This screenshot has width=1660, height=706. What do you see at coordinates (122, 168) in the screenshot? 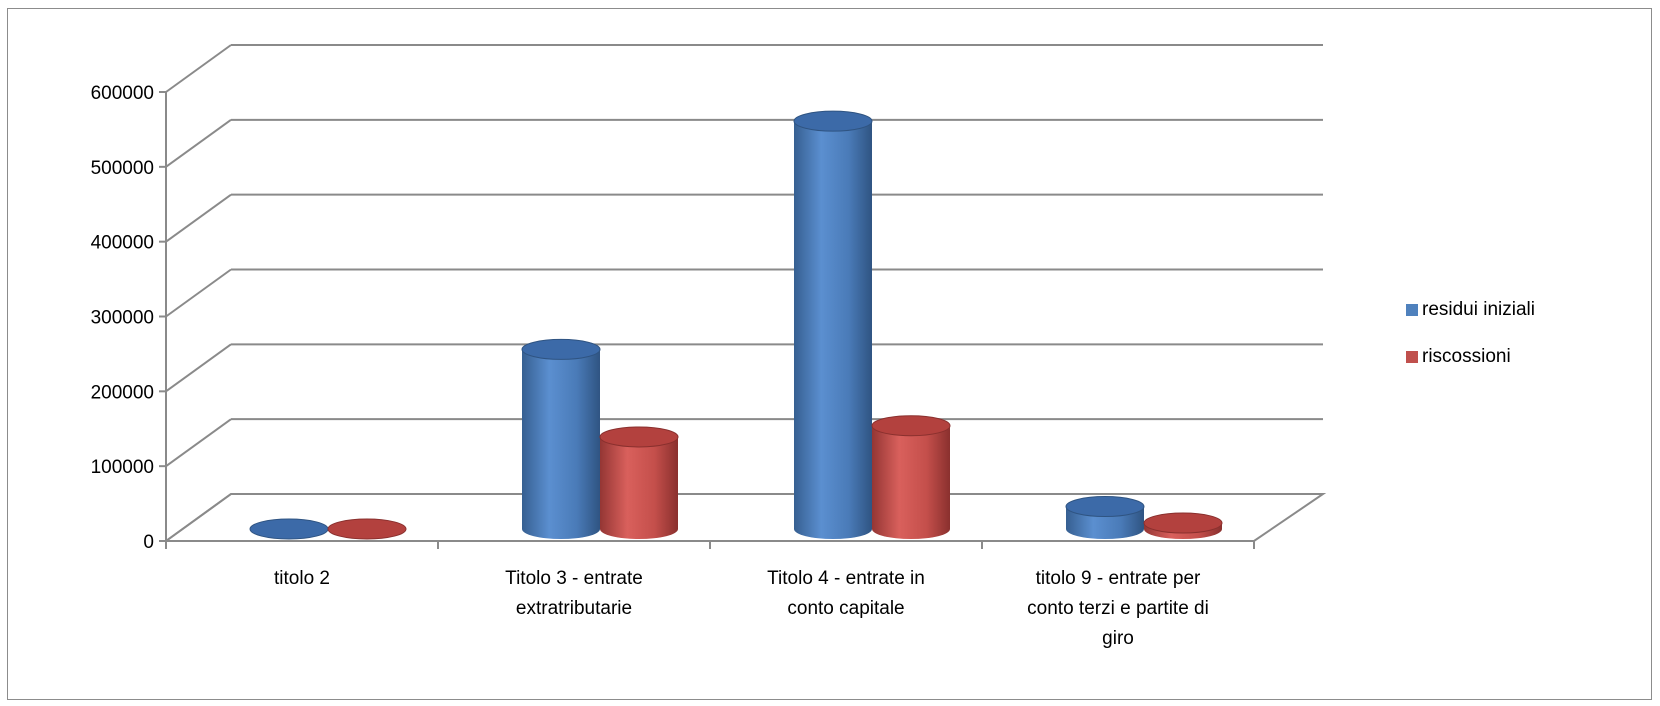
I see `y-tick-label: 500000` at bounding box center [122, 168].